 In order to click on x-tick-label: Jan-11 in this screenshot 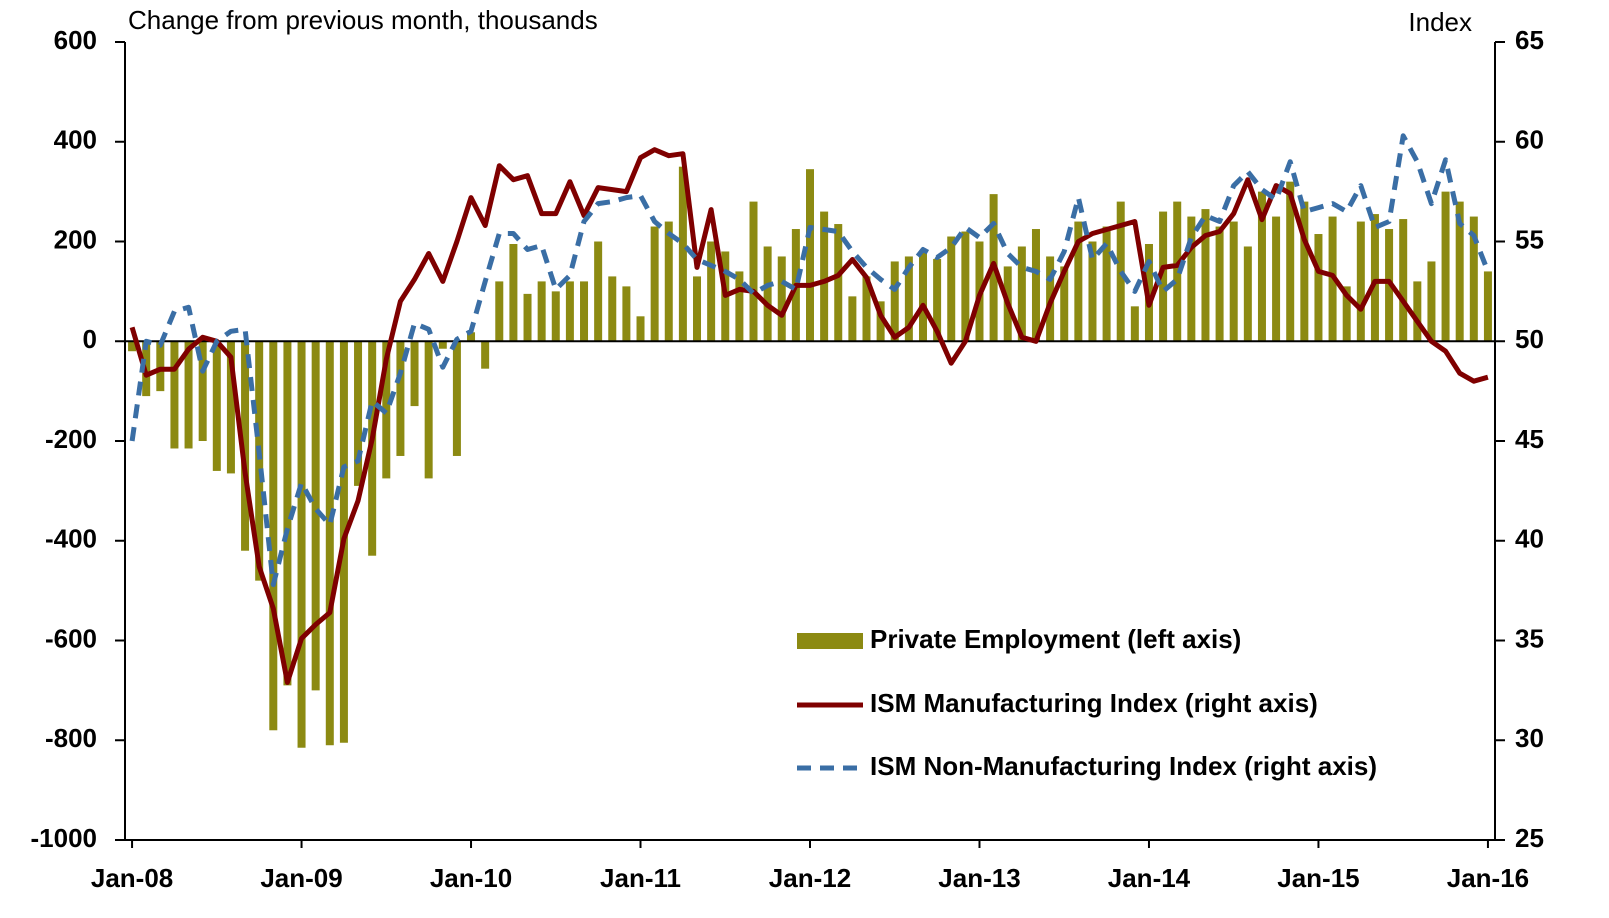, I will do `click(640, 878)`.